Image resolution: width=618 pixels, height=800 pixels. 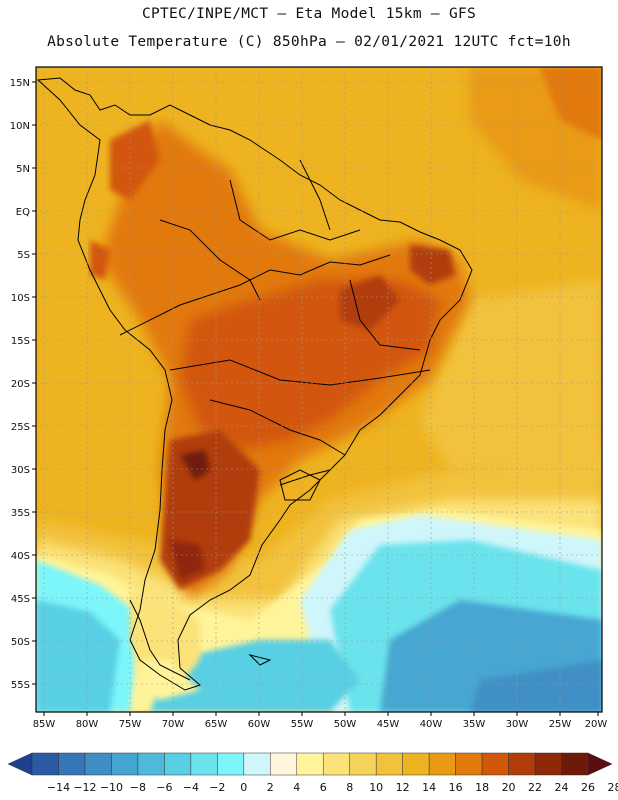 I want to click on lat-label: 45S, so click(x=20, y=599).